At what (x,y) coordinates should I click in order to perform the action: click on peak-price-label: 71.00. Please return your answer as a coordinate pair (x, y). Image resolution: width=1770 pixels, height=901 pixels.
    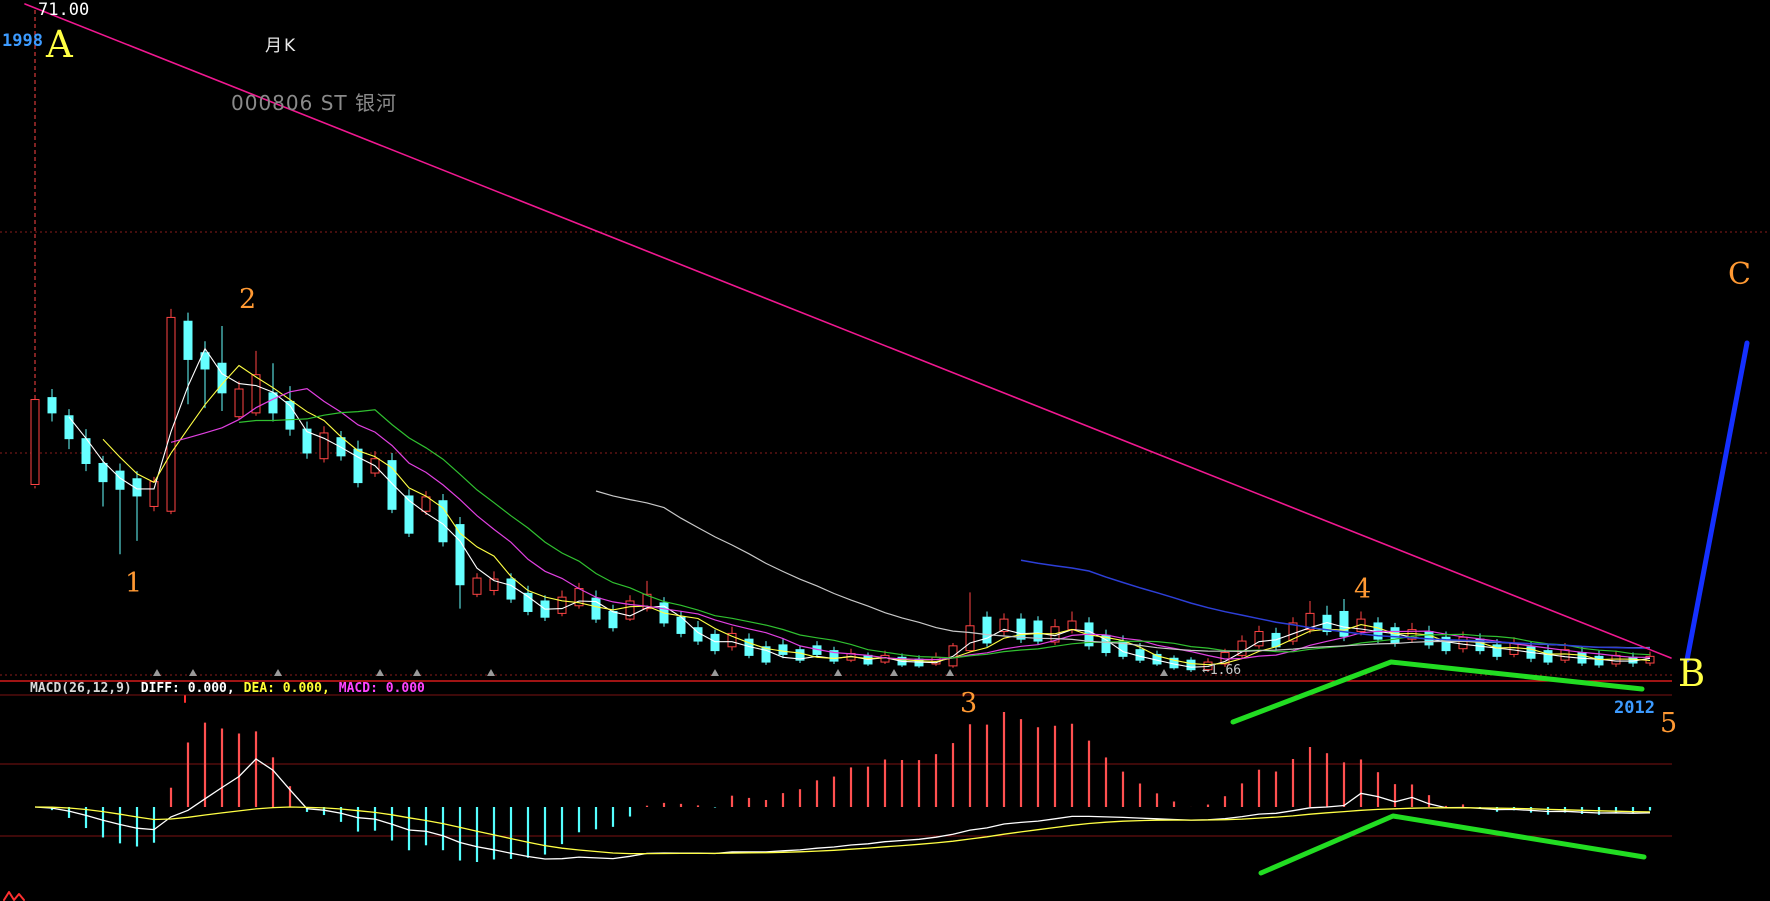
    Looking at the image, I should click on (64, 10).